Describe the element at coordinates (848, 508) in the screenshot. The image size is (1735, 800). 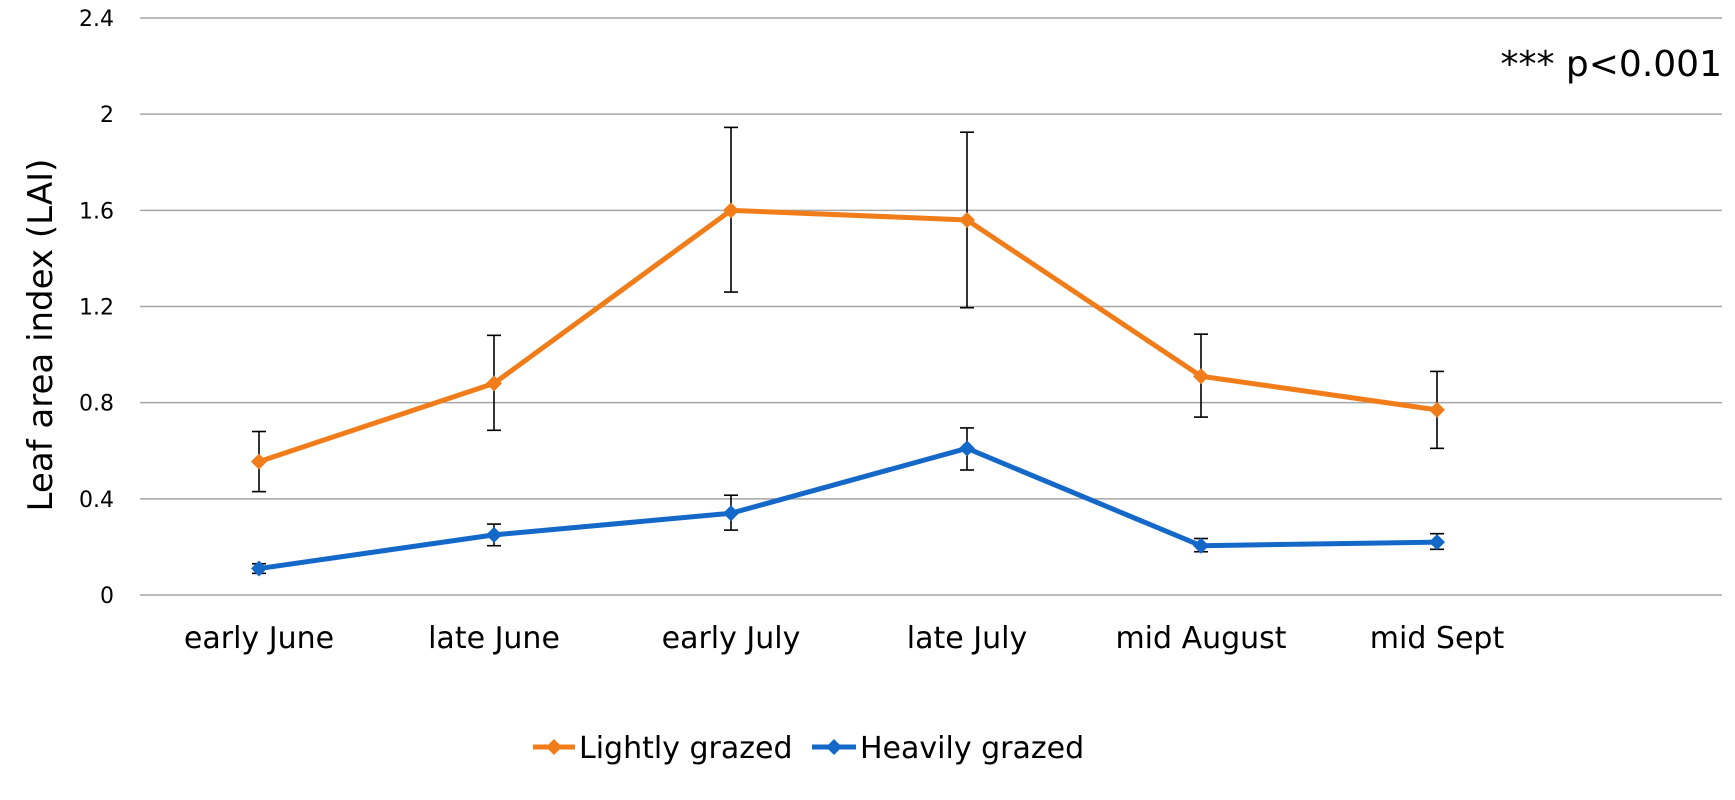
I see `series-line-heavily-grazed` at that location.